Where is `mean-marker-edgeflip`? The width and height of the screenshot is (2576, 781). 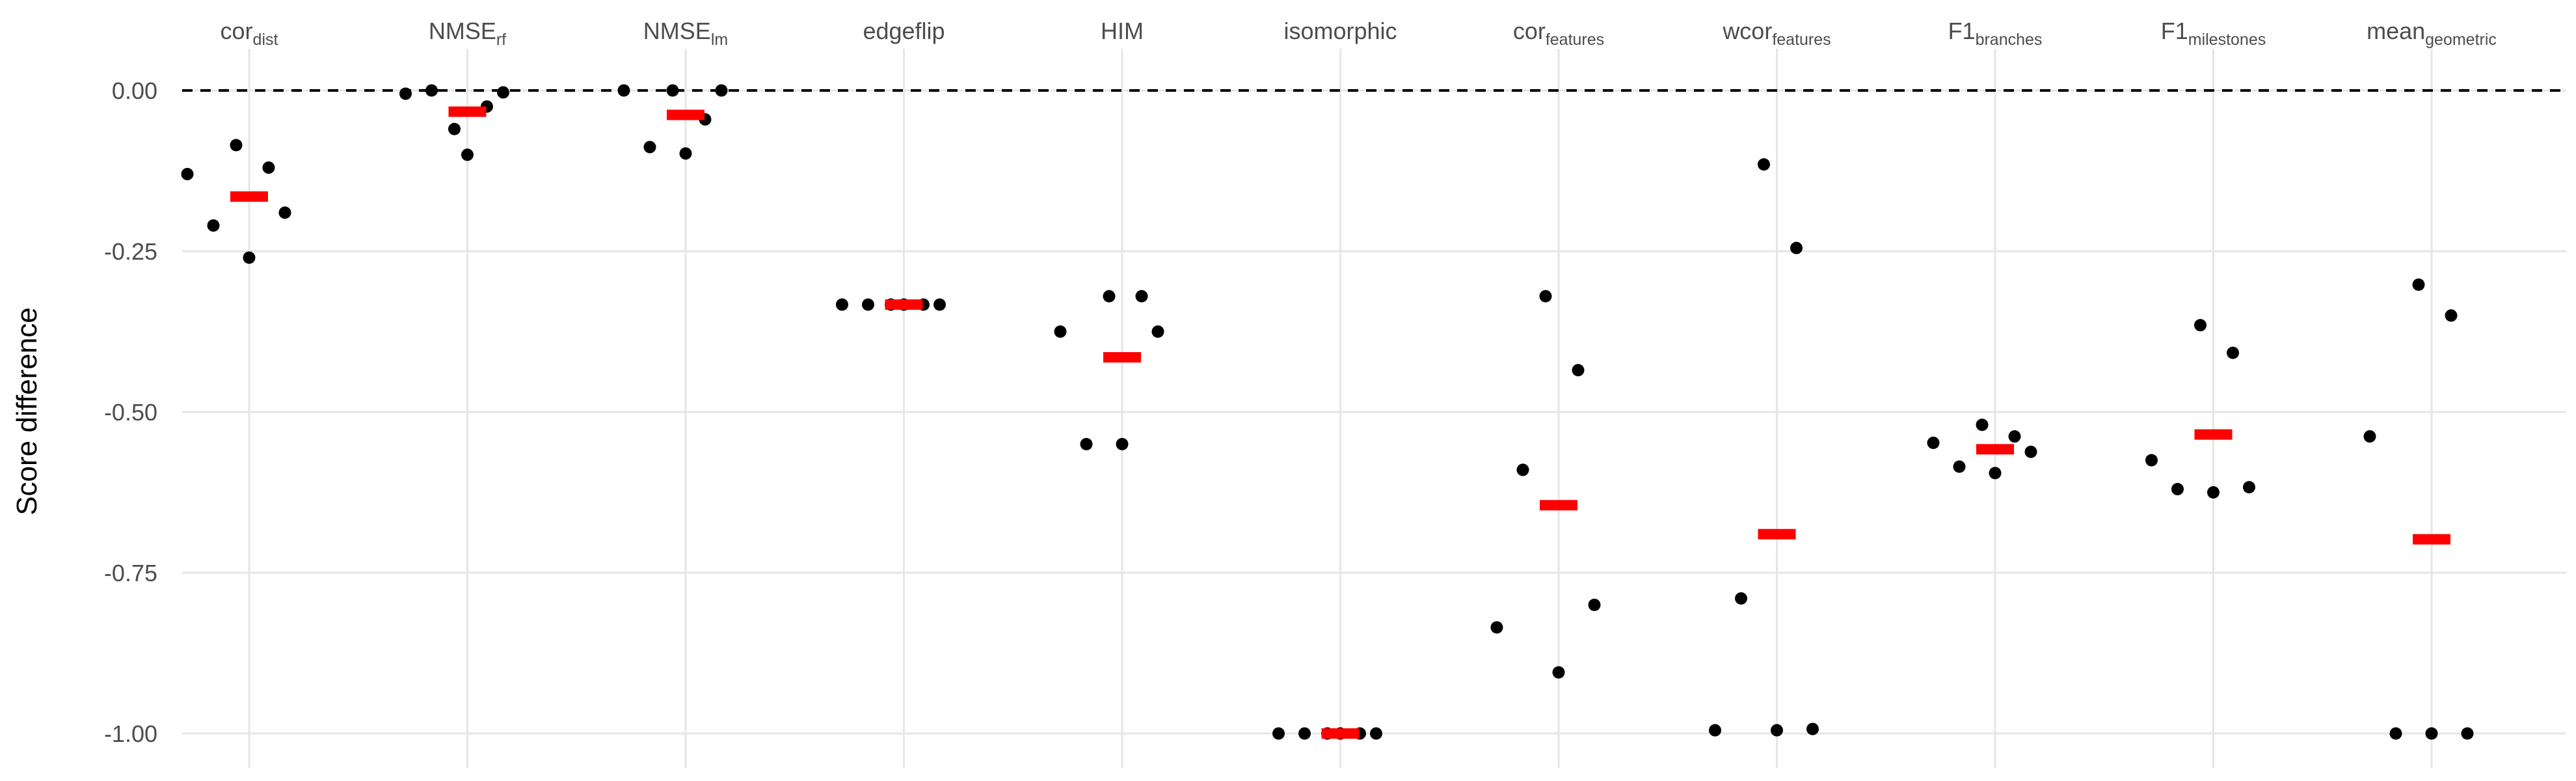 mean-marker-edgeflip is located at coordinates (904, 305).